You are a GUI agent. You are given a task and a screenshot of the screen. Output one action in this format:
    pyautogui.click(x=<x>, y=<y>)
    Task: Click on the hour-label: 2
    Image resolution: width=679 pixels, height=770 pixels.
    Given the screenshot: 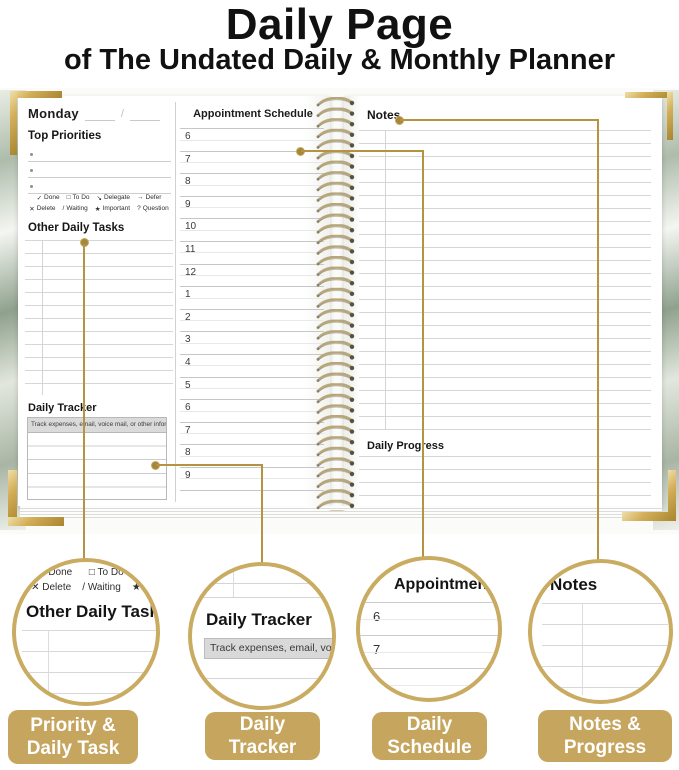 What is the action you would take?
    pyautogui.click(x=188, y=317)
    